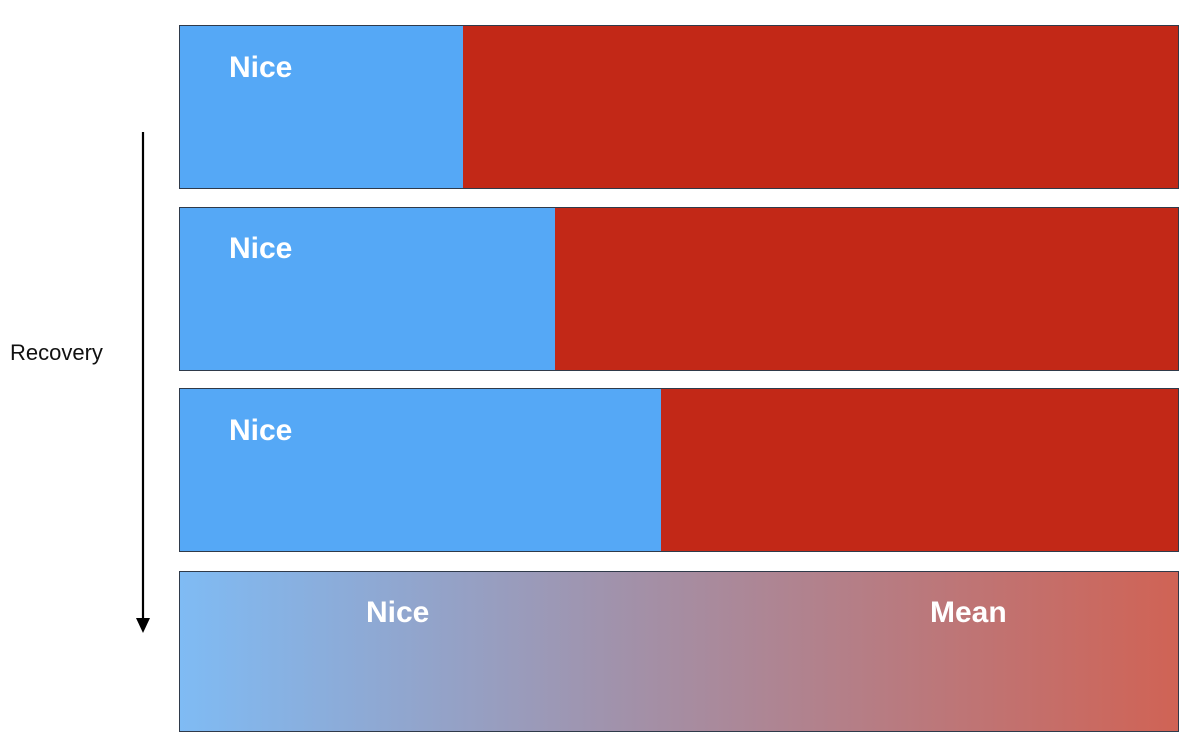  Describe the element at coordinates (398, 612) in the screenshot. I see `blend-nice-label: Nice` at that location.